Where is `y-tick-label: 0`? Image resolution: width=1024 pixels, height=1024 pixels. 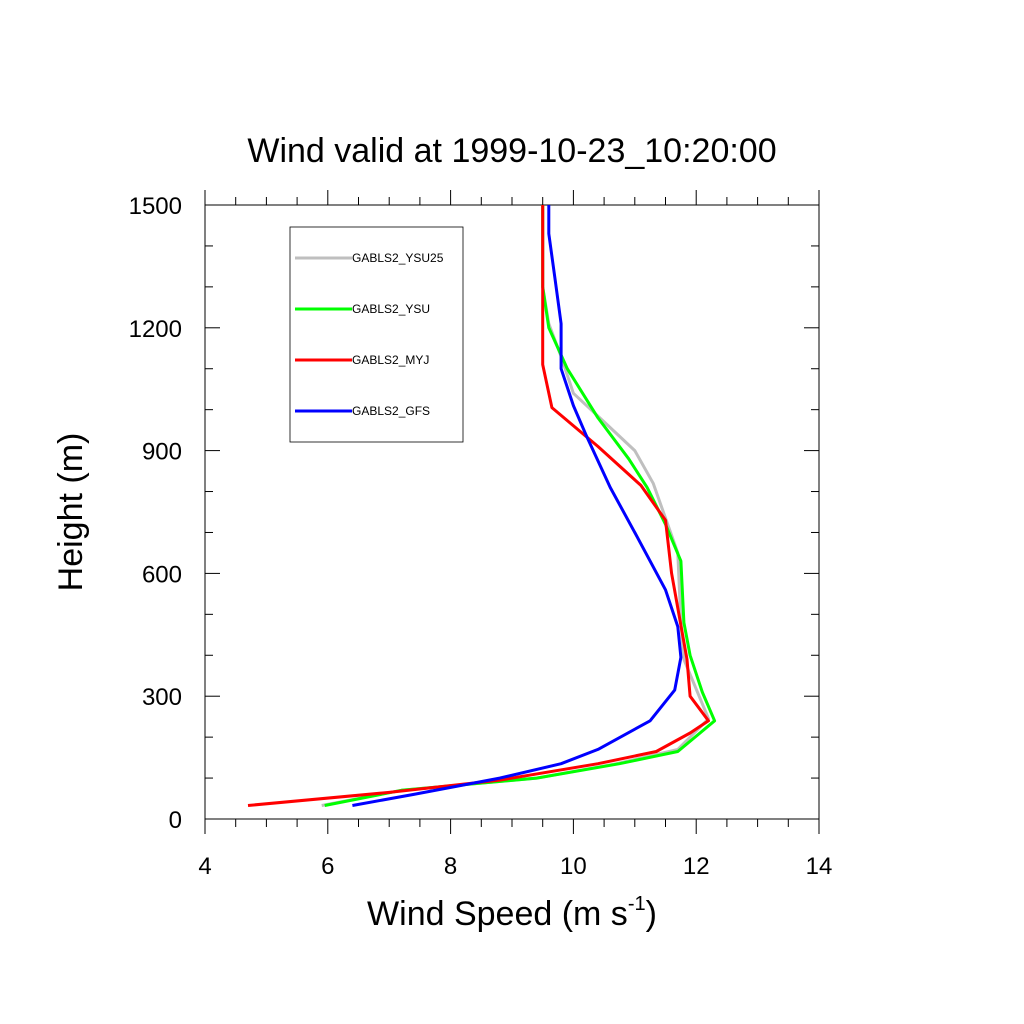
y-tick-label: 0 is located at coordinates (175, 820).